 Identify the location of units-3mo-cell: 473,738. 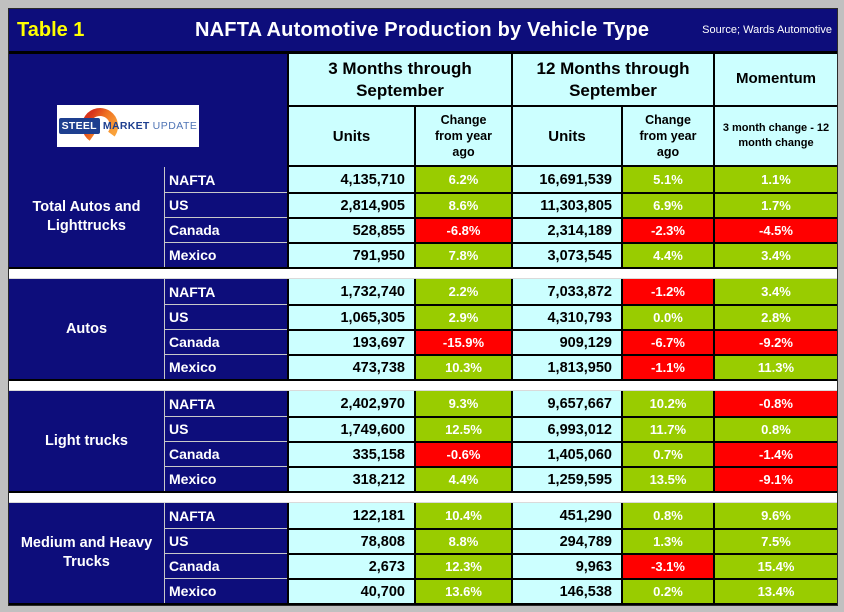
(350, 366).